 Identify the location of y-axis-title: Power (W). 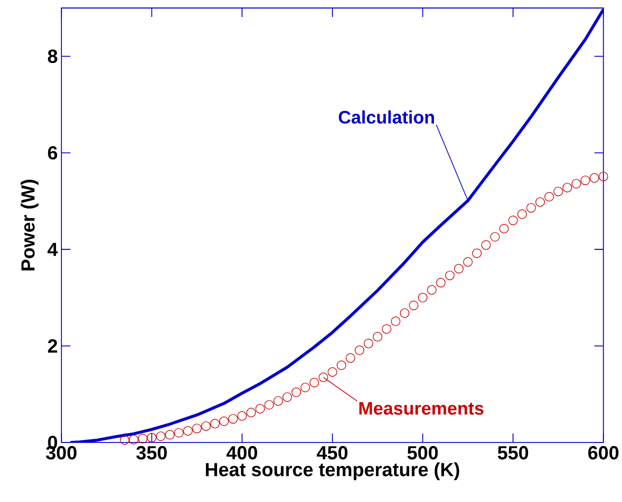
(29, 225).